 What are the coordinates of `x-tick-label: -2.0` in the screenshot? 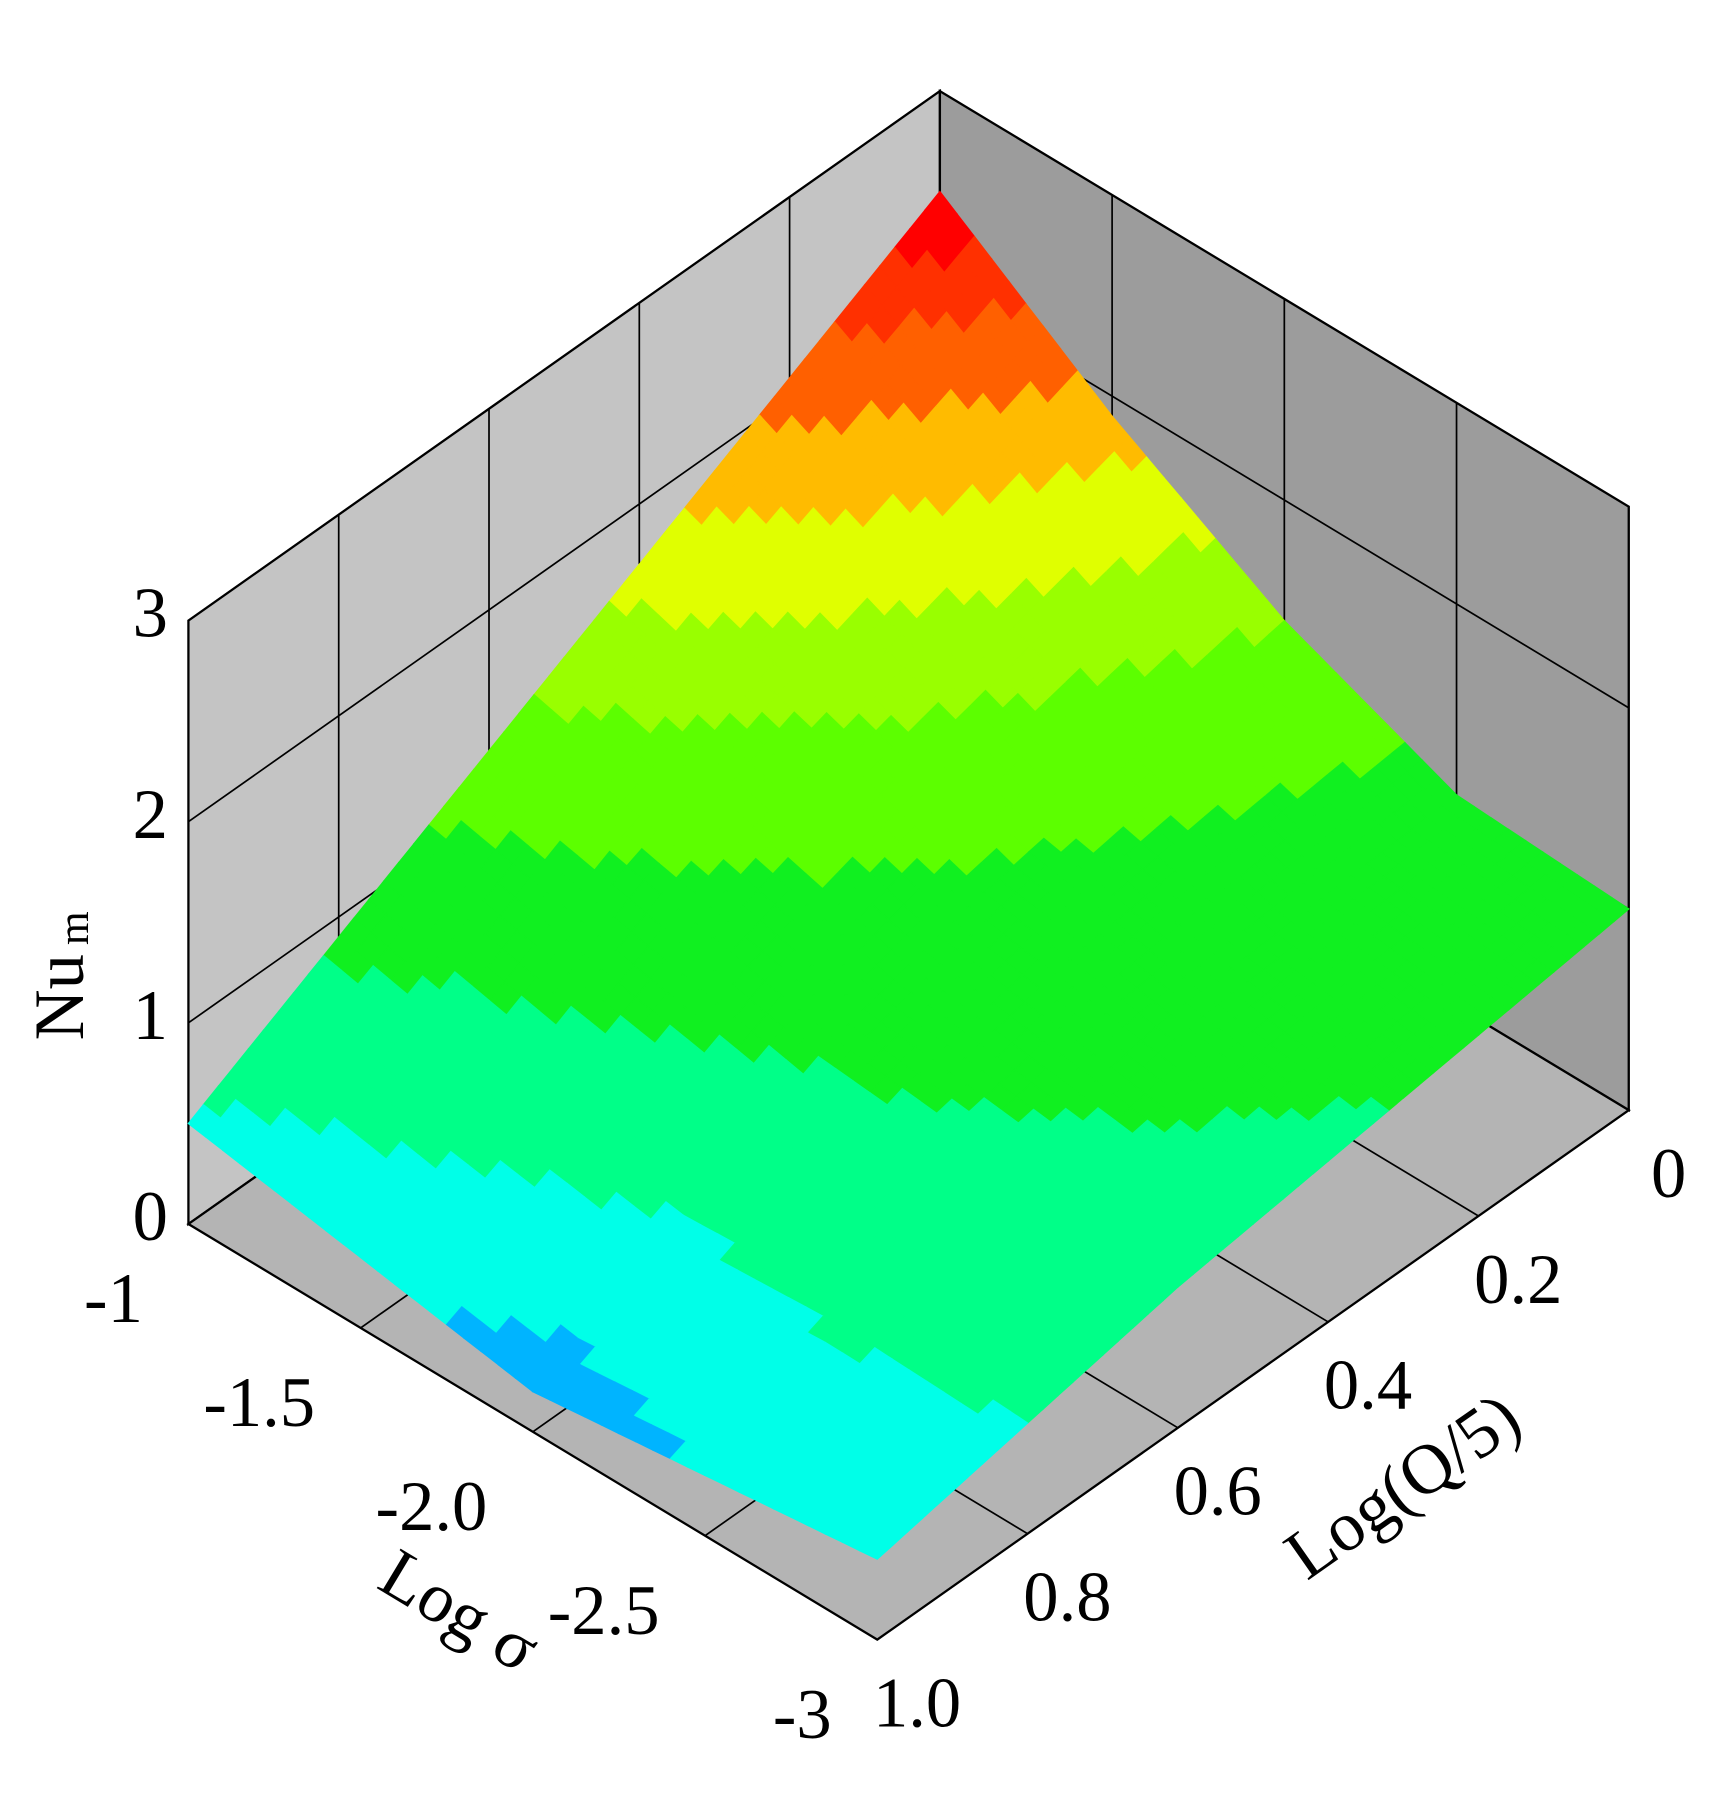 It's located at (432, 1507).